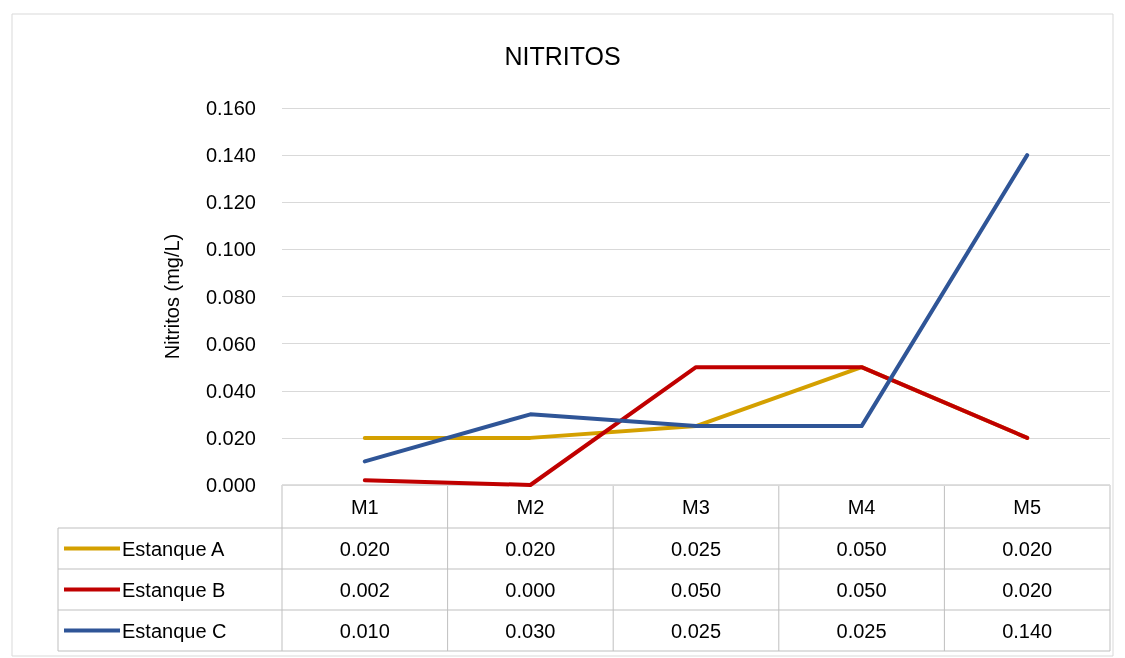  What do you see at coordinates (172, 296) in the screenshot?
I see `y-axis-title: Nitritos (mg/L)` at bounding box center [172, 296].